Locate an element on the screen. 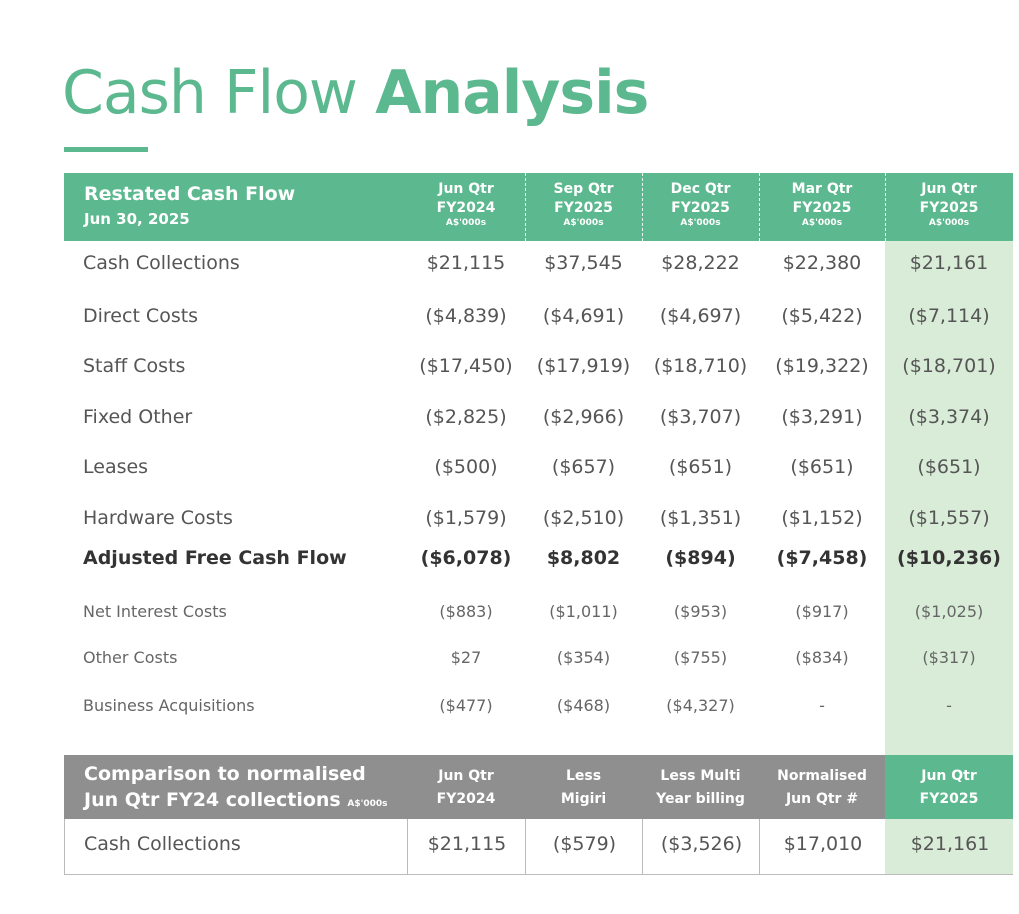 This screenshot has height=914, width=1019. row-value: ($2,825) is located at coordinates (466, 417).